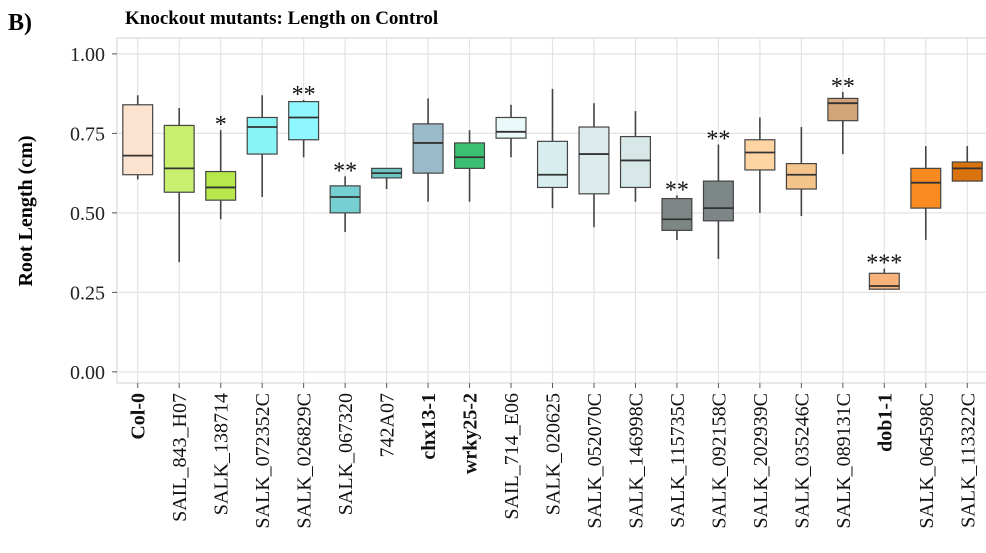 The width and height of the screenshot is (986, 553). What do you see at coordinates (305, 461) in the screenshot?
I see `x-tick-label: SALK_026829C` at bounding box center [305, 461].